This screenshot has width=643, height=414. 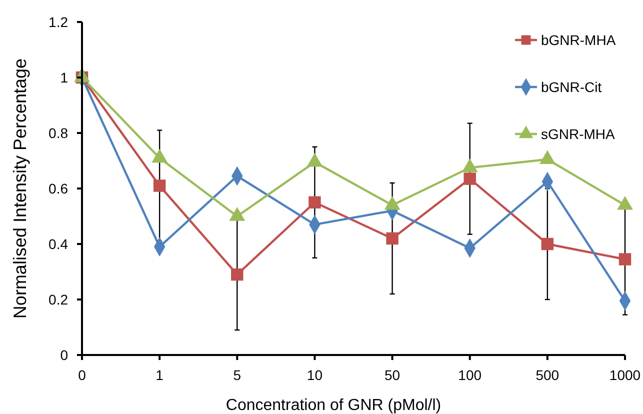 I want to click on x-tick-label: 1, so click(x=160, y=375).